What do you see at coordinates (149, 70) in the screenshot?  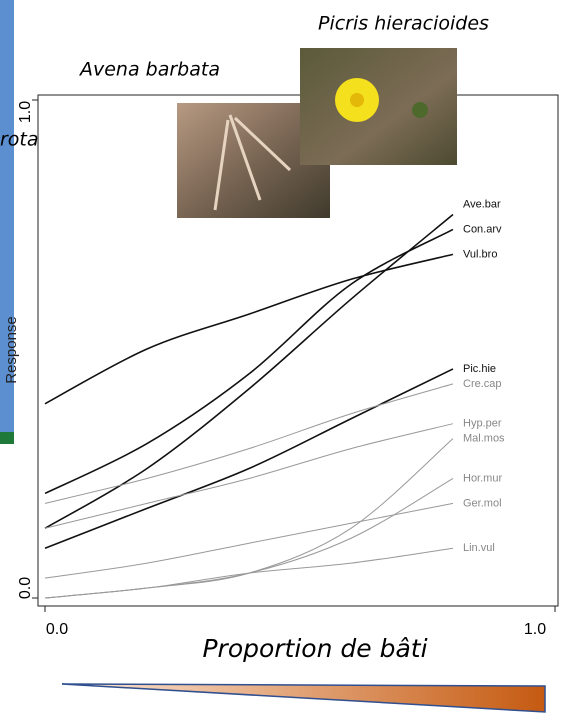 I see `photo-caption: Avena barbata` at bounding box center [149, 70].